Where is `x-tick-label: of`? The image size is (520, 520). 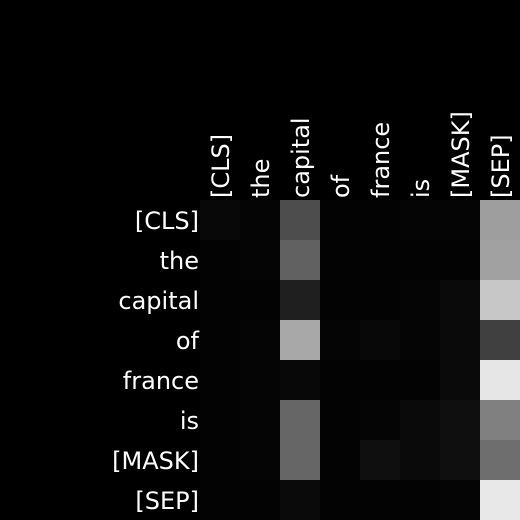
x-tick-label: of is located at coordinates (341, 186).